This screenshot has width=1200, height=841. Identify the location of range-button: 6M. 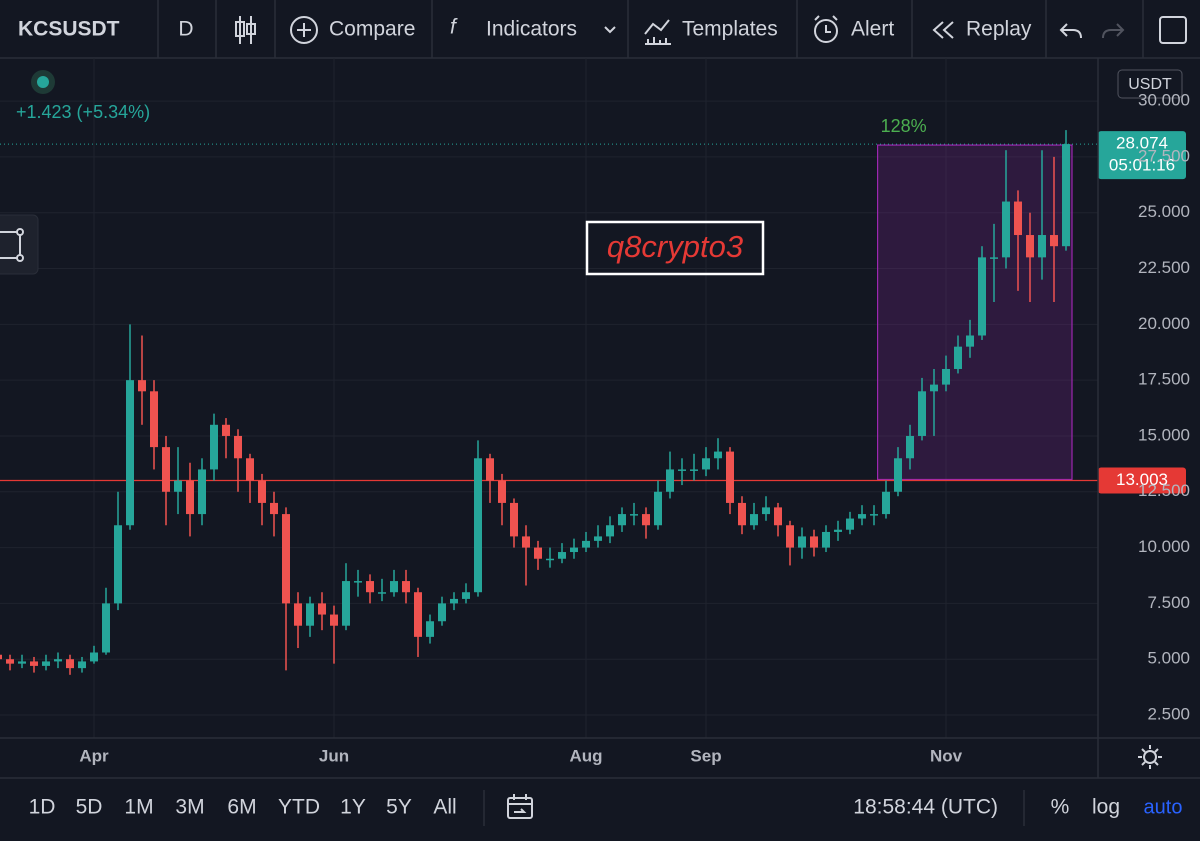
(241, 807).